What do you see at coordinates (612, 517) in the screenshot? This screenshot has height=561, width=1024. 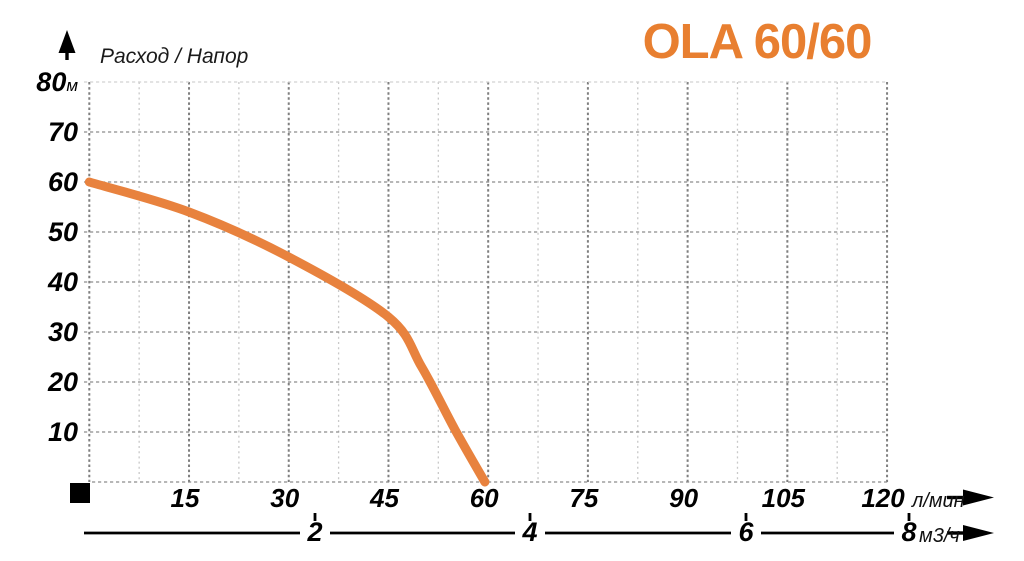 I see `secondary-axis-tick-marks` at bounding box center [612, 517].